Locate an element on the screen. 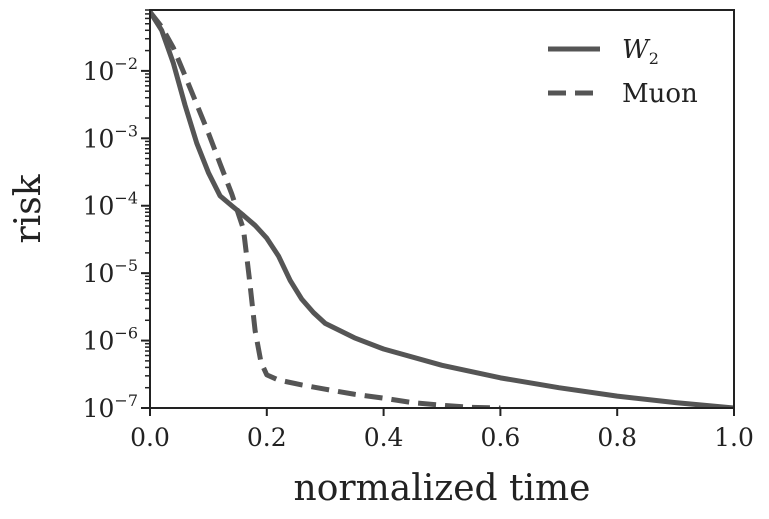  y-tick-label: 10⁻³ is located at coordinates (110, 137).